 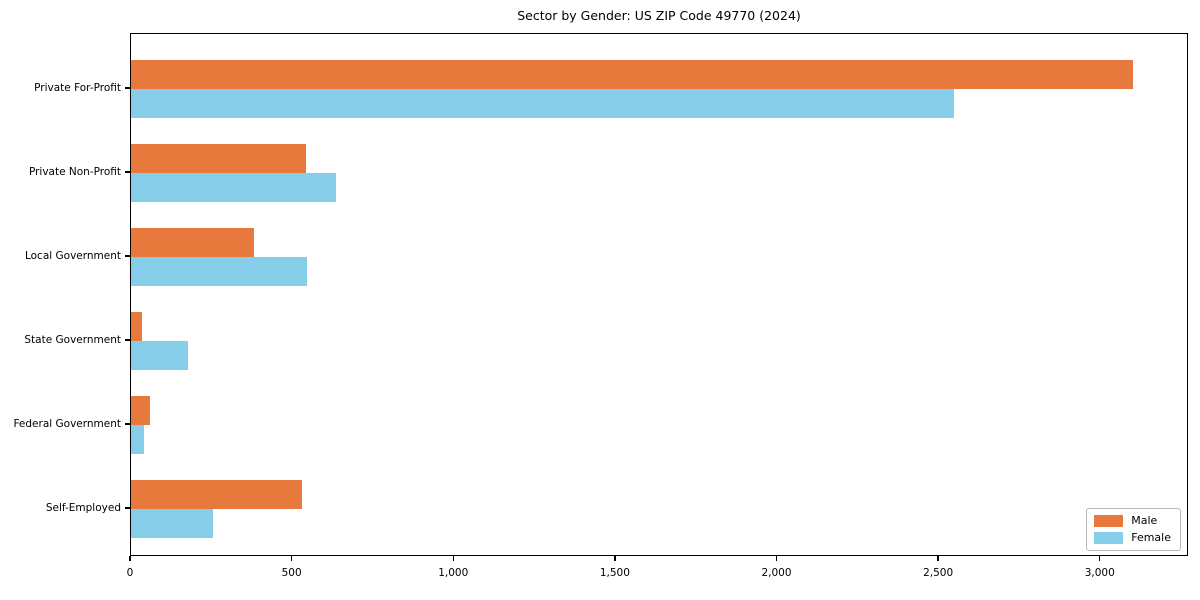 What do you see at coordinates (1133, 529) in the screenshot?
I see `legend: Male Female` at bounding box center [1133, 529].